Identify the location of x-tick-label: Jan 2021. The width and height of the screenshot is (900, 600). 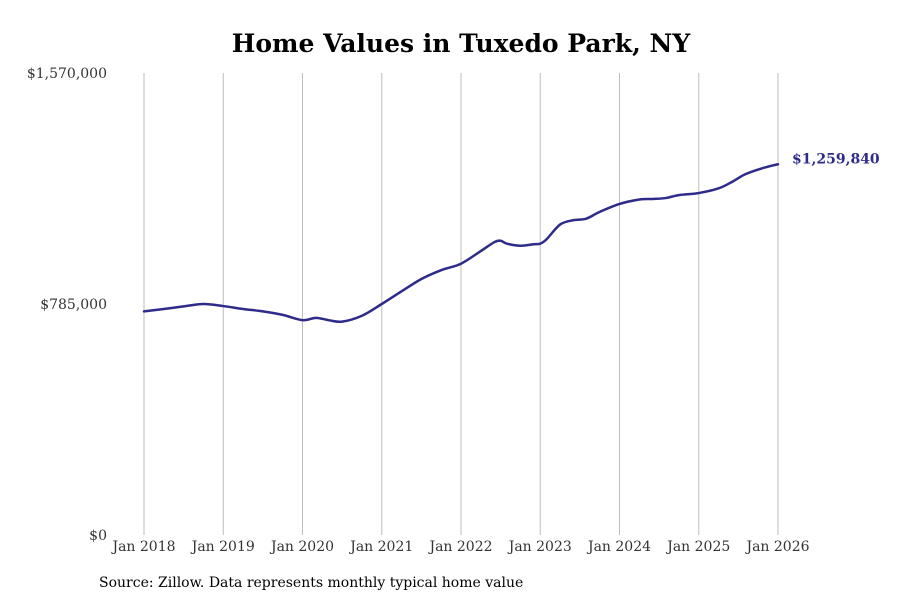
(380, 547).